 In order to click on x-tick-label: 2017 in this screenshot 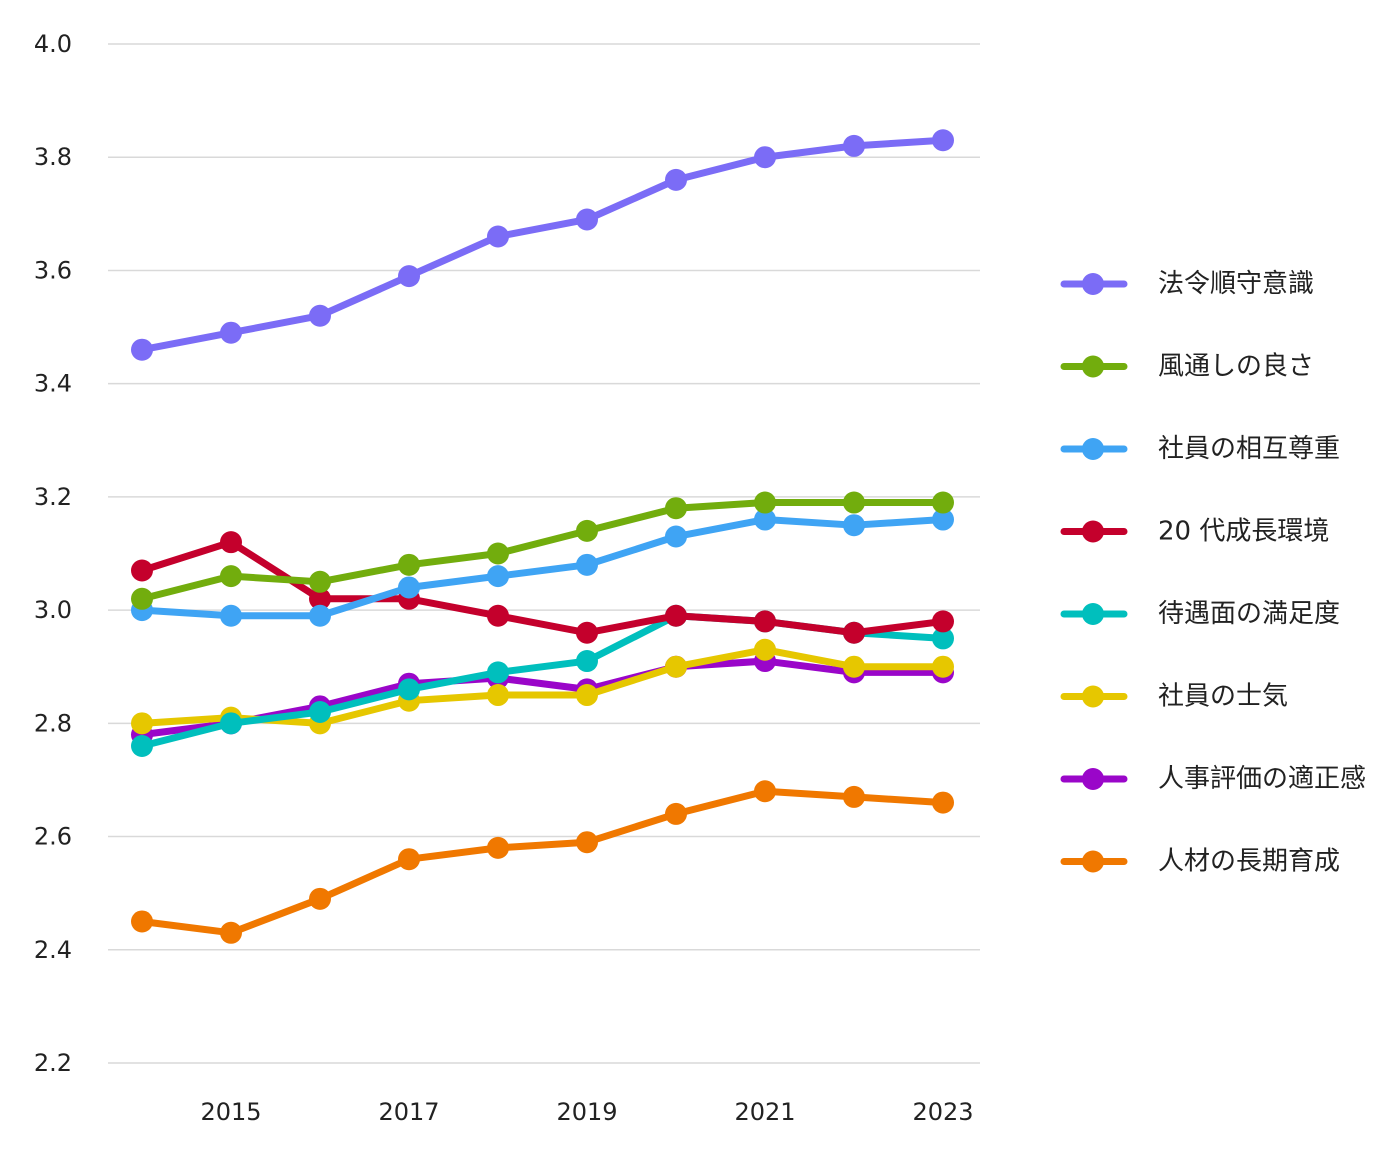, I will do `click(408, 1112)`.